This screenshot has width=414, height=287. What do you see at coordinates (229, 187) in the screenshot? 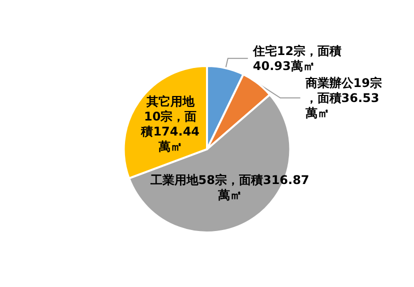
I see `slice-label: 工業用地58宗，面積316.87萬㎡` at bounding box center [229, 187].